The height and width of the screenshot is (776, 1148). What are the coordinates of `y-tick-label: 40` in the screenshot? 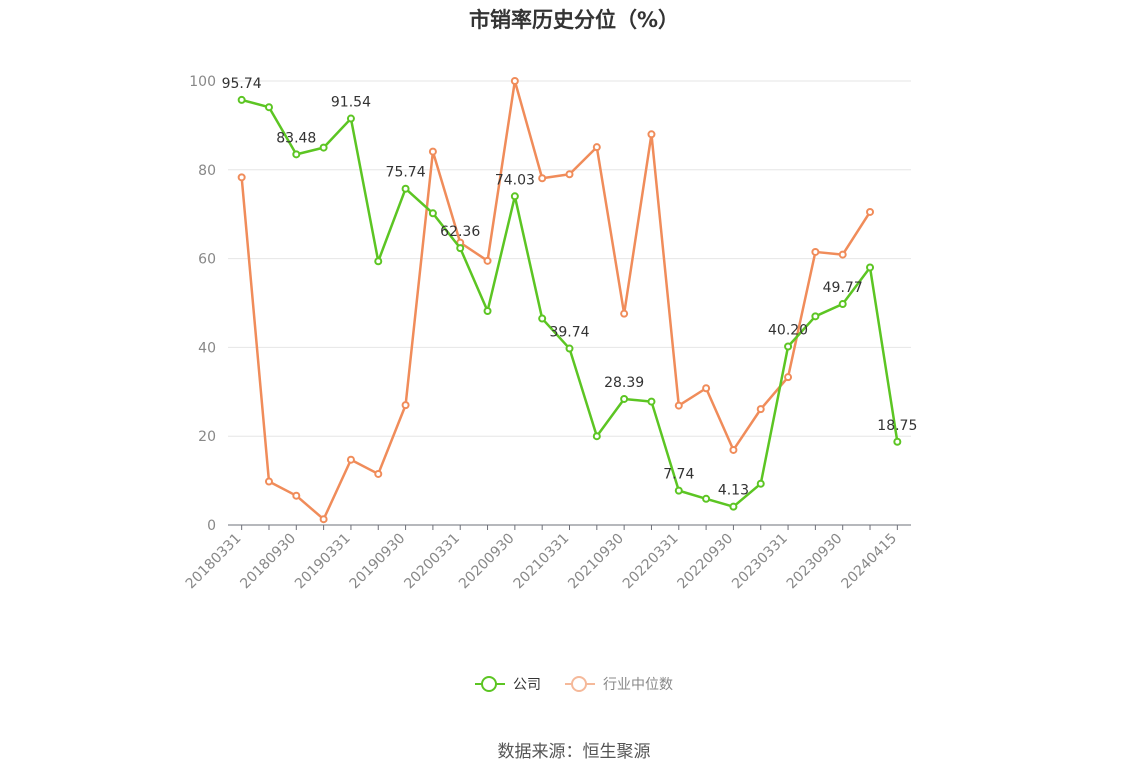 It's located at (207, 348).